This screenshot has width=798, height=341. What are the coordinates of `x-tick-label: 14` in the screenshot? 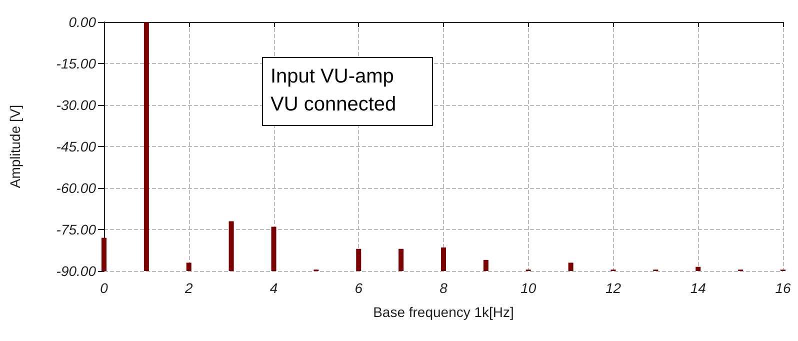 It's located at (698, 288).